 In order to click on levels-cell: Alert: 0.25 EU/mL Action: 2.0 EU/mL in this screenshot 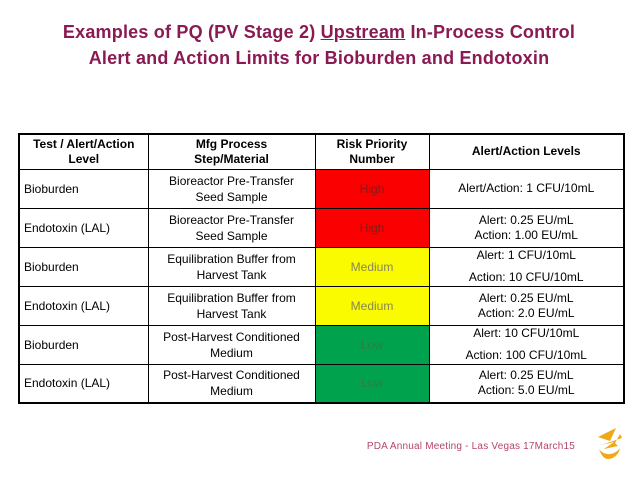, I will do `click(526, 305)`.